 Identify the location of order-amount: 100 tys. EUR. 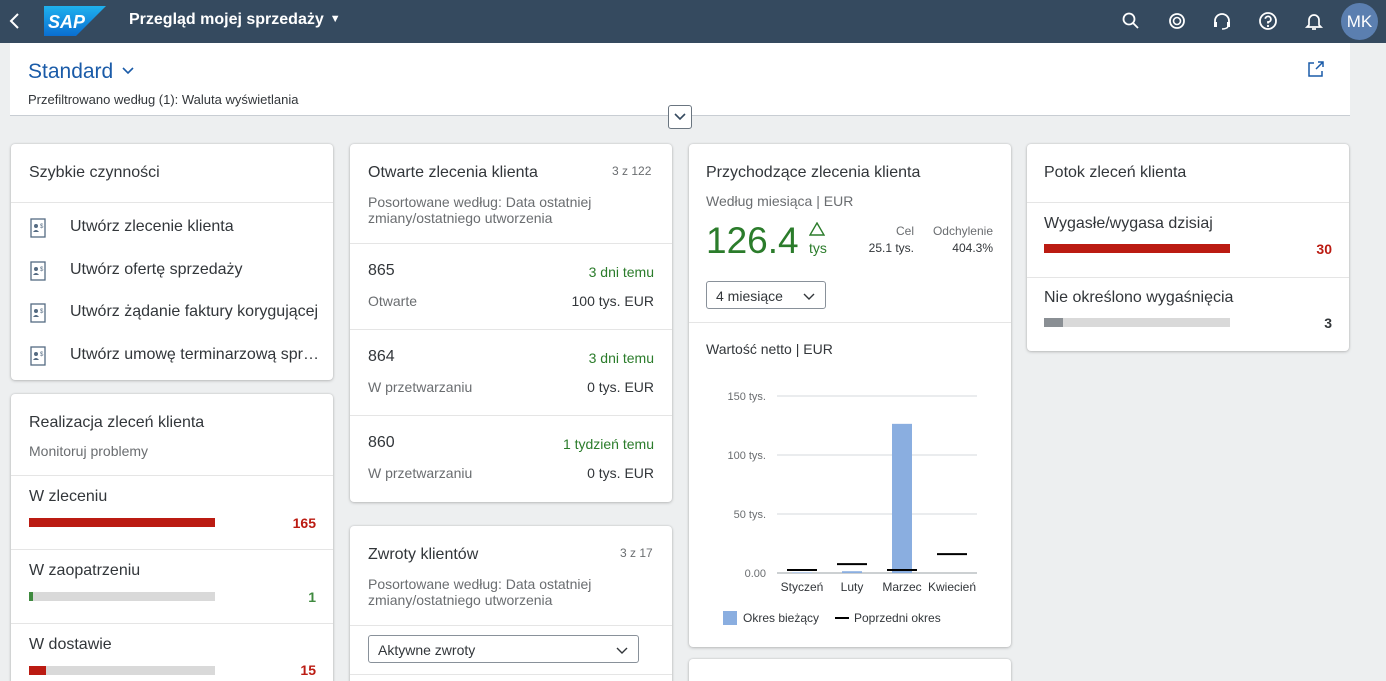
(612, 301).